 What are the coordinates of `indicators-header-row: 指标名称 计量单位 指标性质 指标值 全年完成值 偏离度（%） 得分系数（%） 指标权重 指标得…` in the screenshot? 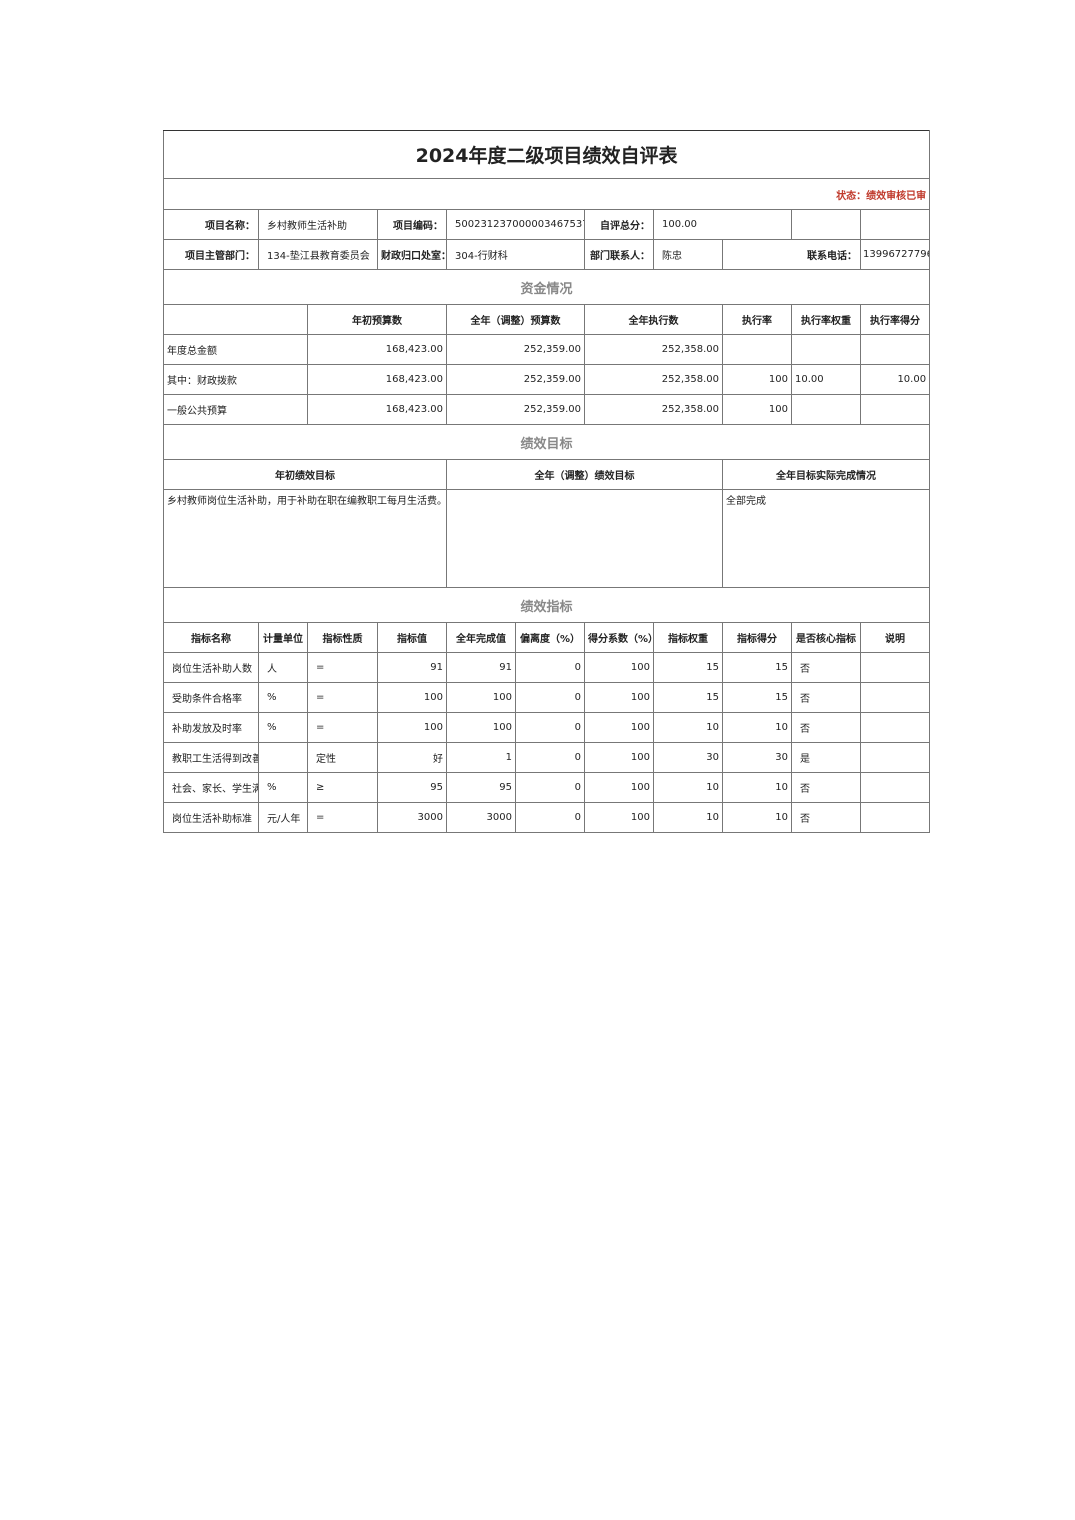 It's located at (547, 637).